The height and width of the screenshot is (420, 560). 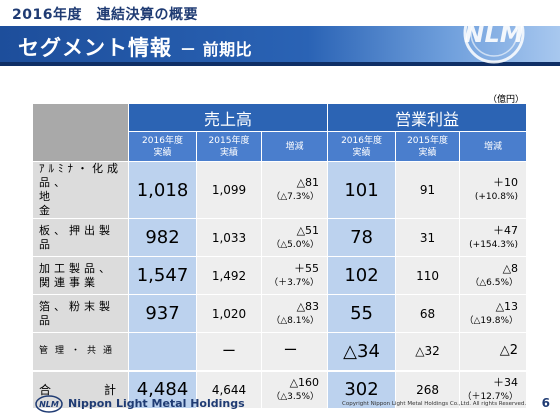 What do you see at coordinates (229, 237) in the screenshot?
I see `sales-previous: 1,033` at bounding box center [229, 237].